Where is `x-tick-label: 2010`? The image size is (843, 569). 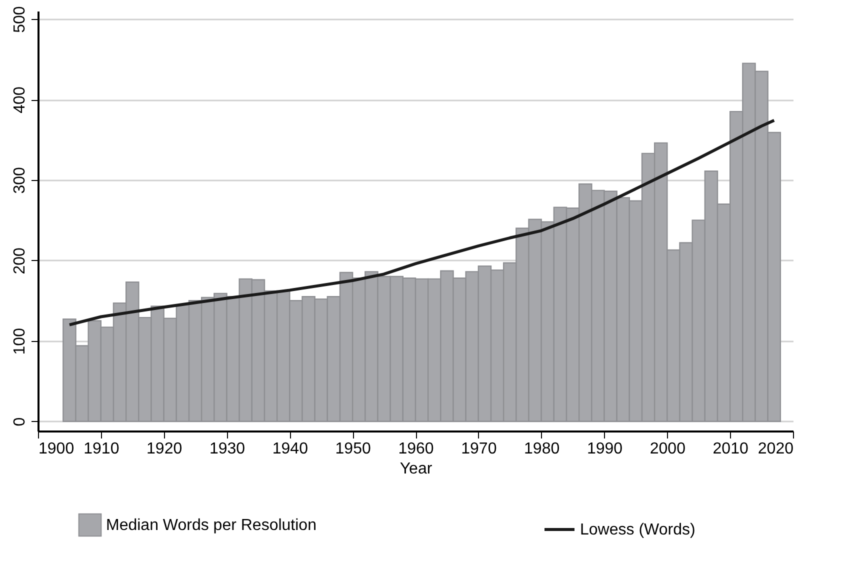
x-tick-label: 2010 is located at coordinates (730, 449).